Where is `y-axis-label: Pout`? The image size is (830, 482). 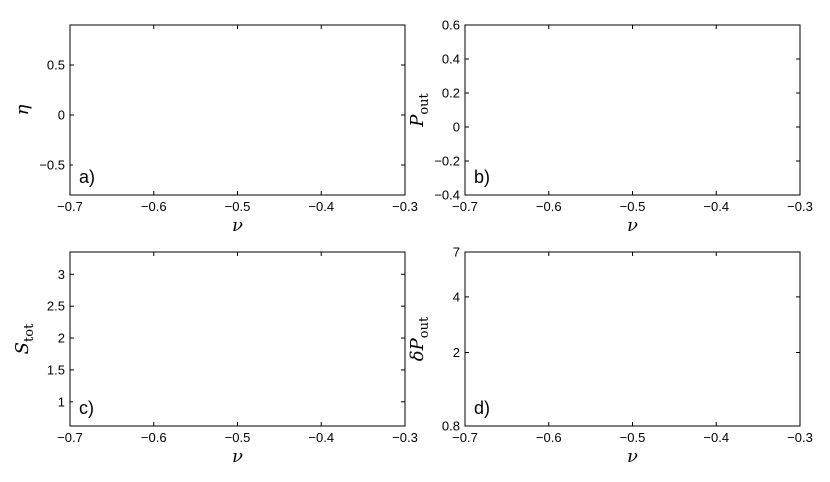
y-axis-label: Pout is located at coordinates (419, 109).